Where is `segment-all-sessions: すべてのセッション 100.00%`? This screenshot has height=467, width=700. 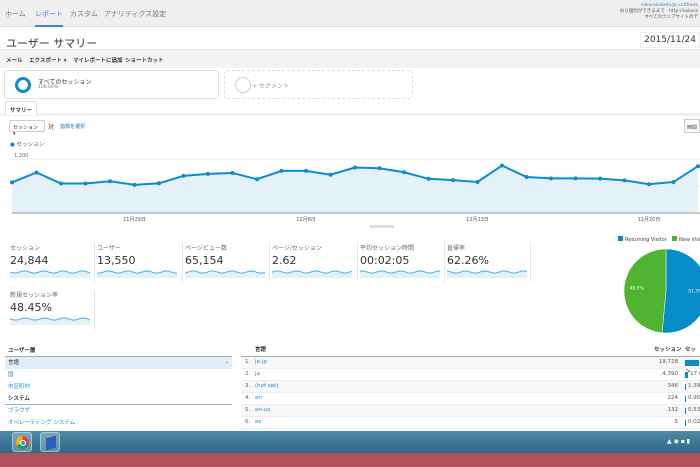 segment-all-sessions: すべてのセッション 100.00% is located at coordinates (111, 84).